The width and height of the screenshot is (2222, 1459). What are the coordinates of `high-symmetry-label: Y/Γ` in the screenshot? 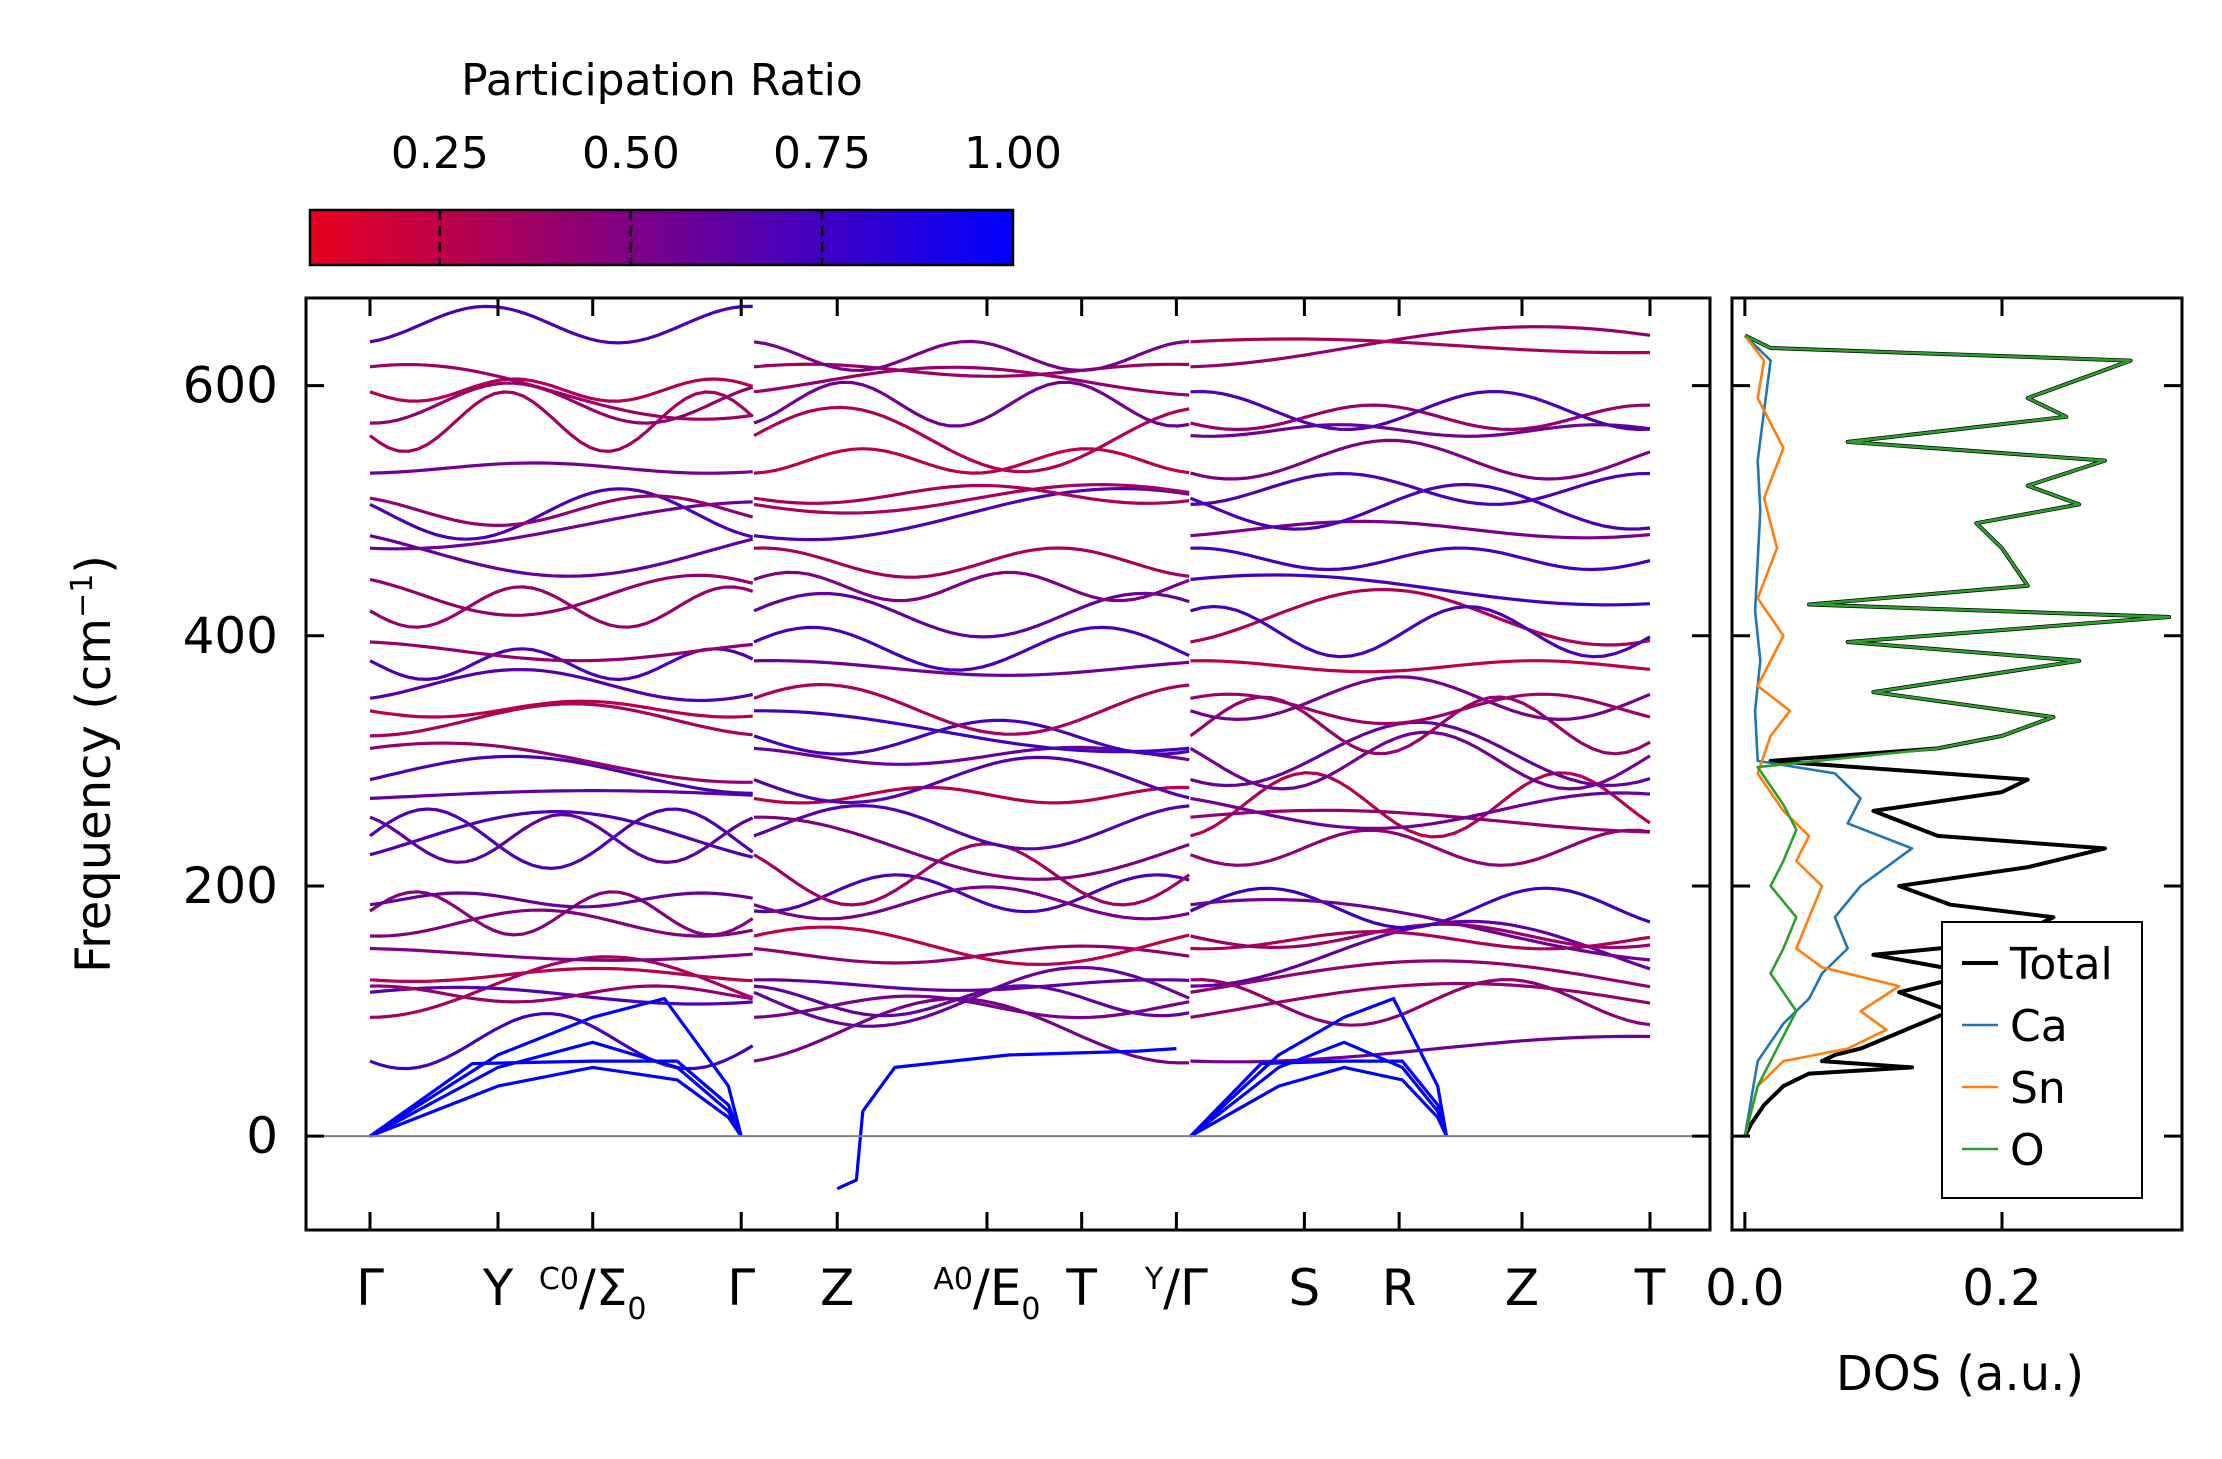 It's located at (1176, 1288).